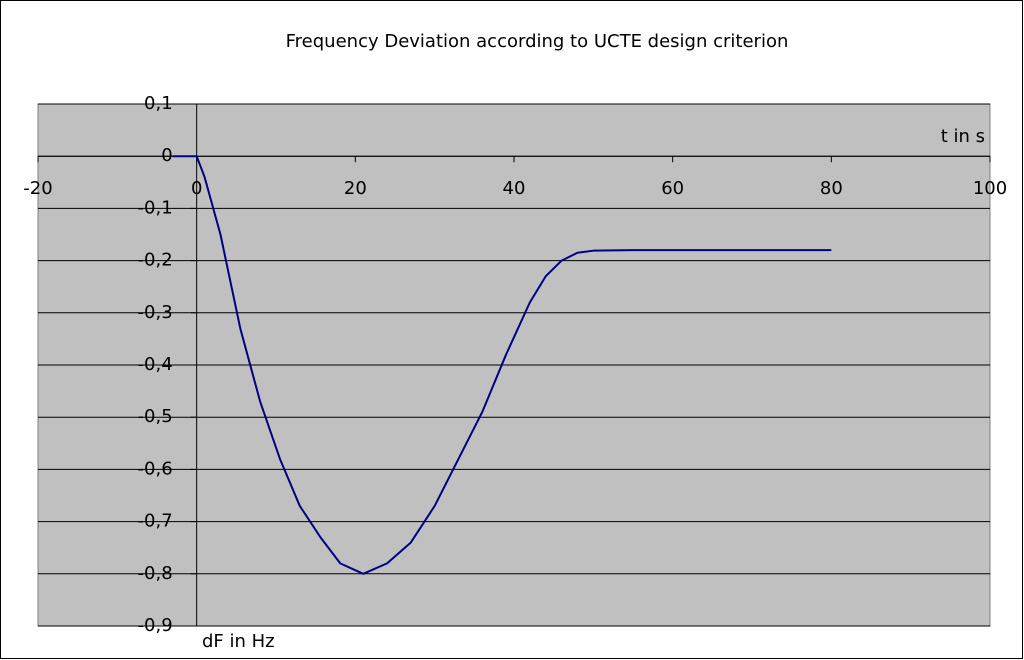 The width and height of the screenshot is (1024, 660). Describe the element at coordinates (672, 188) in the screenshot. I see `x-tick-label: 60` at that location.